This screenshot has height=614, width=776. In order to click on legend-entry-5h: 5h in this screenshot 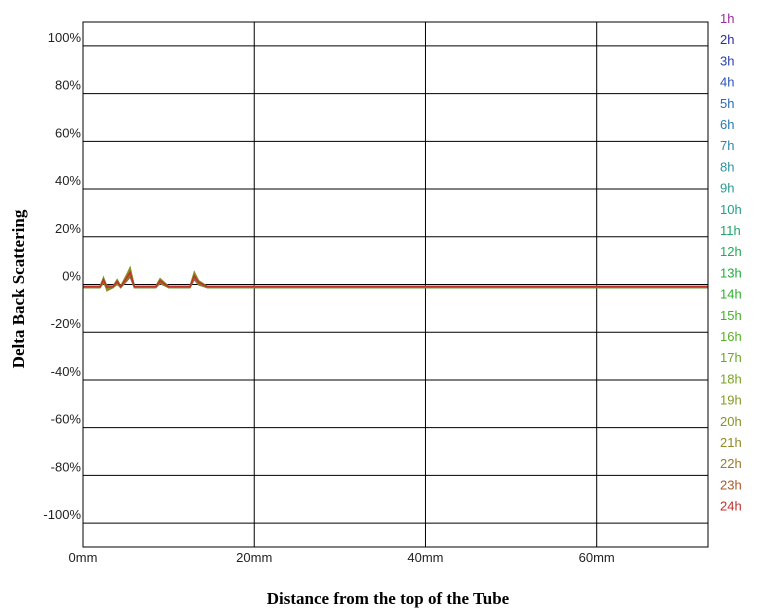, I will do `click(727, 103)`.